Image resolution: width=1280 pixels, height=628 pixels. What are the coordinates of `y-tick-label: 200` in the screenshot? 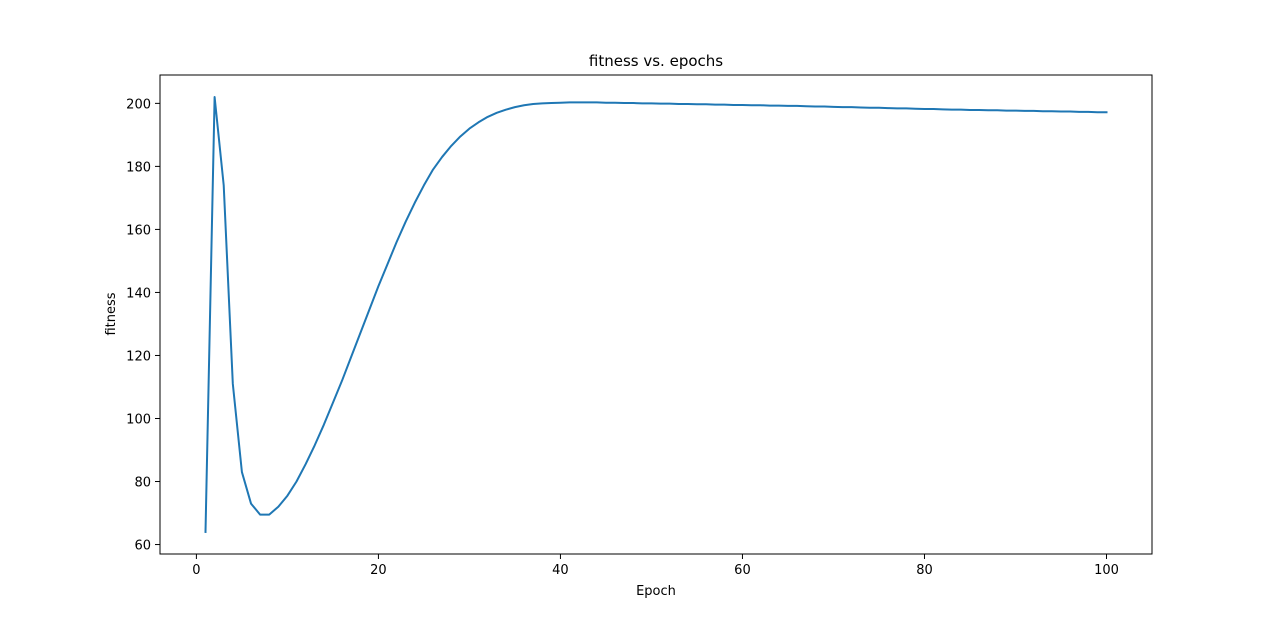 It's located at (138, 104).